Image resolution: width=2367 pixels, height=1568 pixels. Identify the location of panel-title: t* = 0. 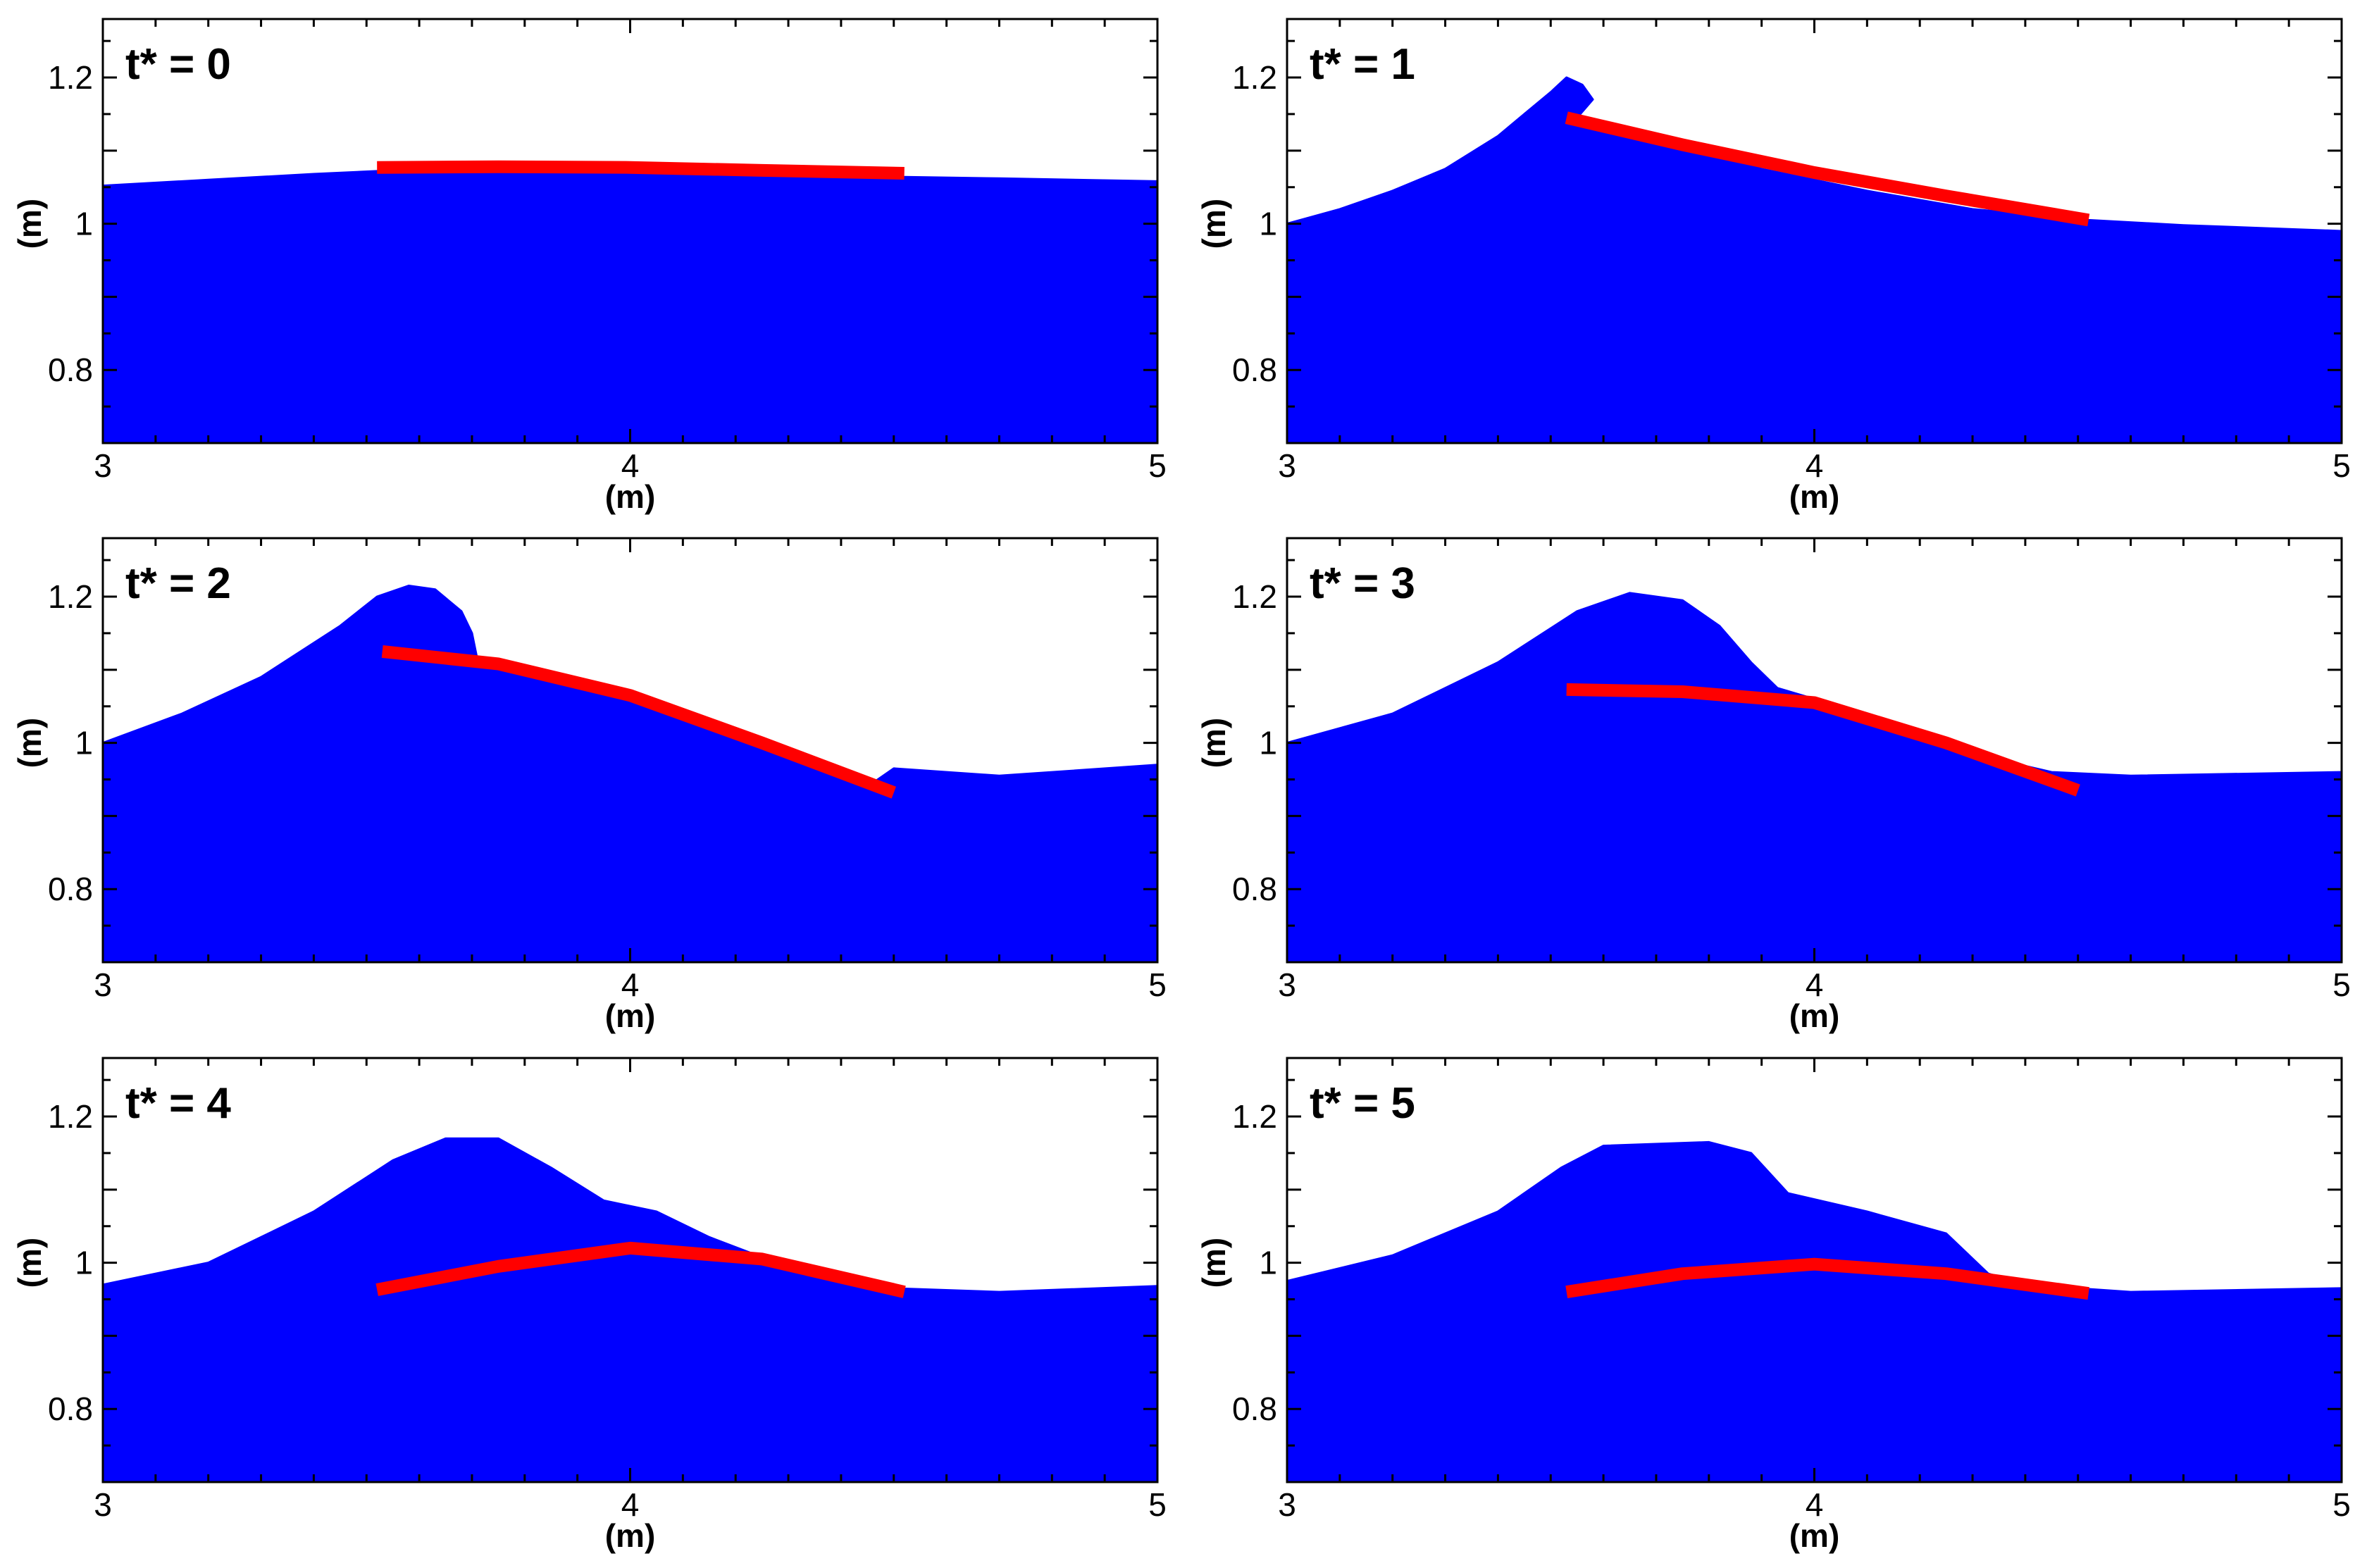
(178, 64).